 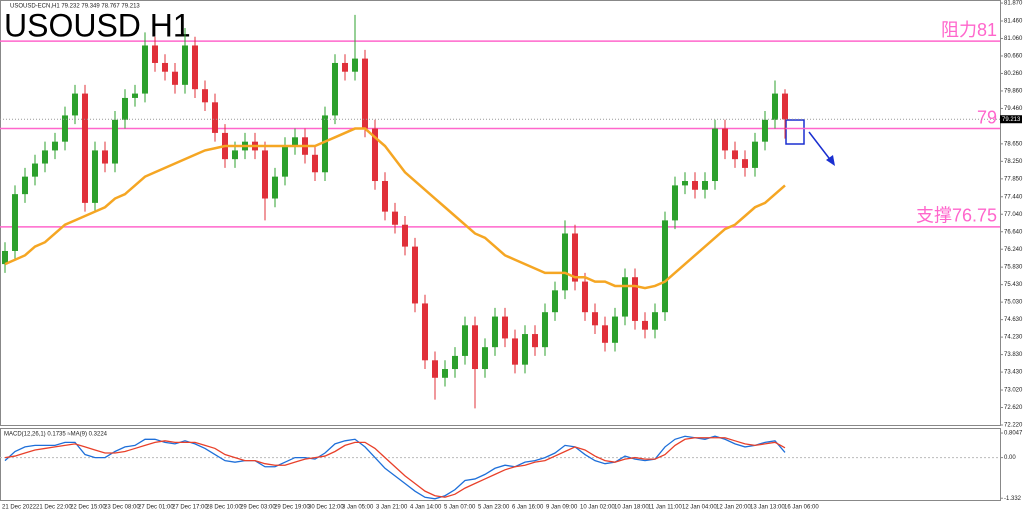 I want to click on x-tick-label: 12 Jan 04:00, so click(x=699, y=508).